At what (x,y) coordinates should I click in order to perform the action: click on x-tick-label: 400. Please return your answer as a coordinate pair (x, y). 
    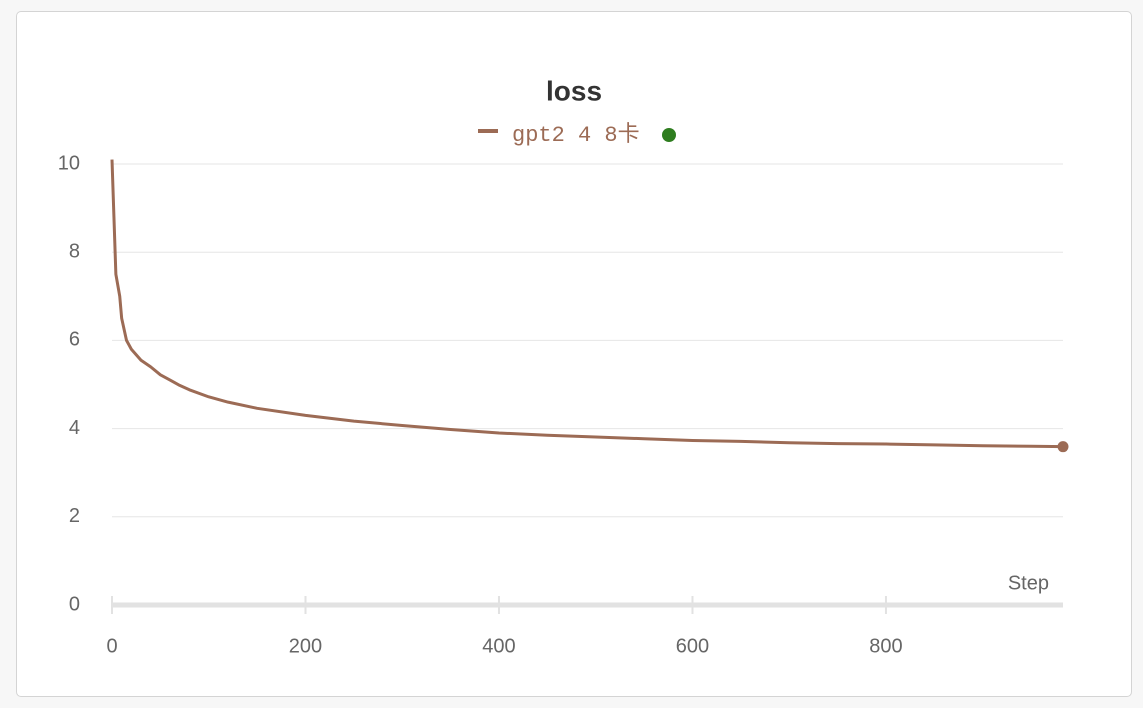
    Looking at the image, I should click on (498, 646).